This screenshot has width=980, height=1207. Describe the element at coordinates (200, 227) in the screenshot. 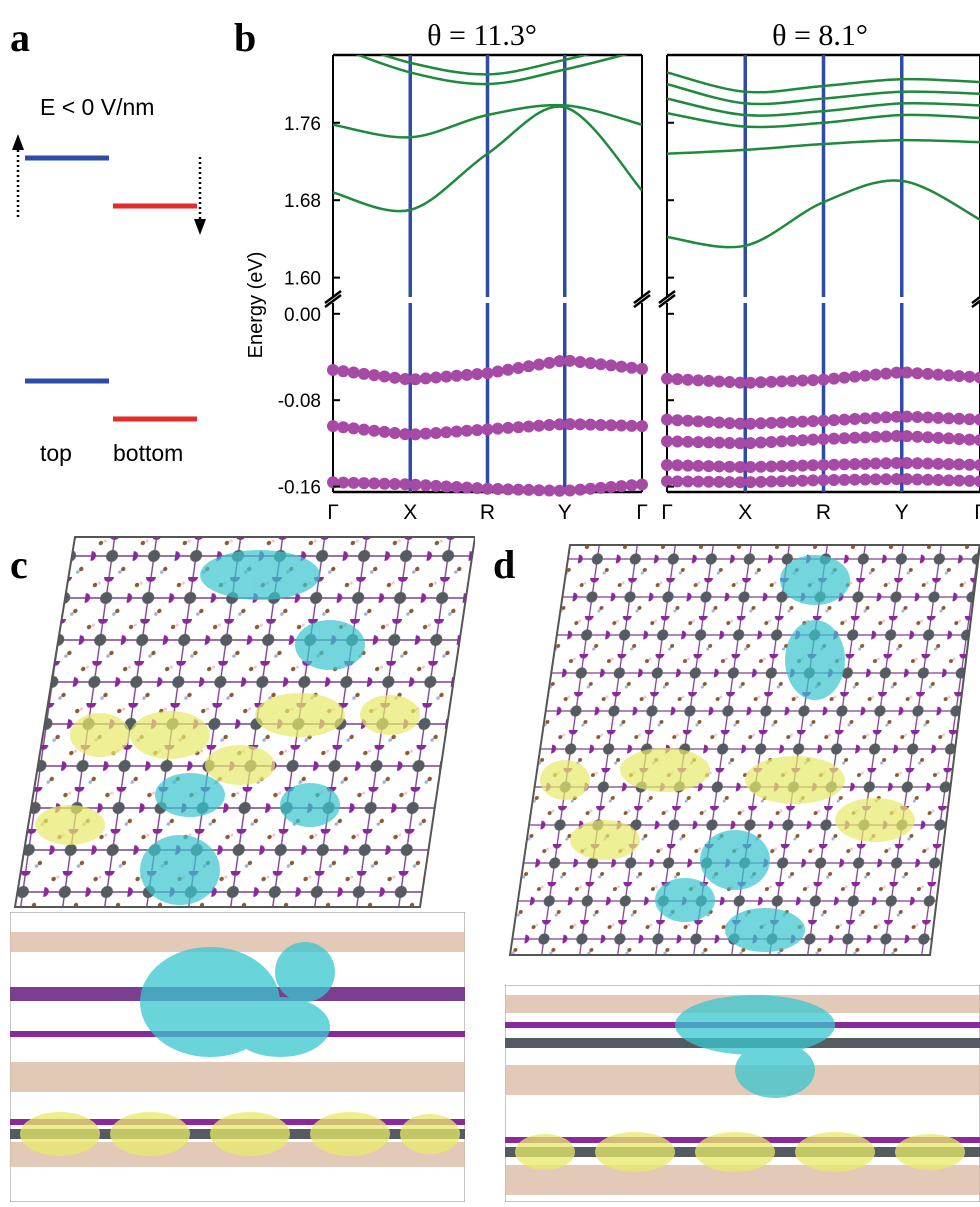

I see `down-arrow-icon` at that location.